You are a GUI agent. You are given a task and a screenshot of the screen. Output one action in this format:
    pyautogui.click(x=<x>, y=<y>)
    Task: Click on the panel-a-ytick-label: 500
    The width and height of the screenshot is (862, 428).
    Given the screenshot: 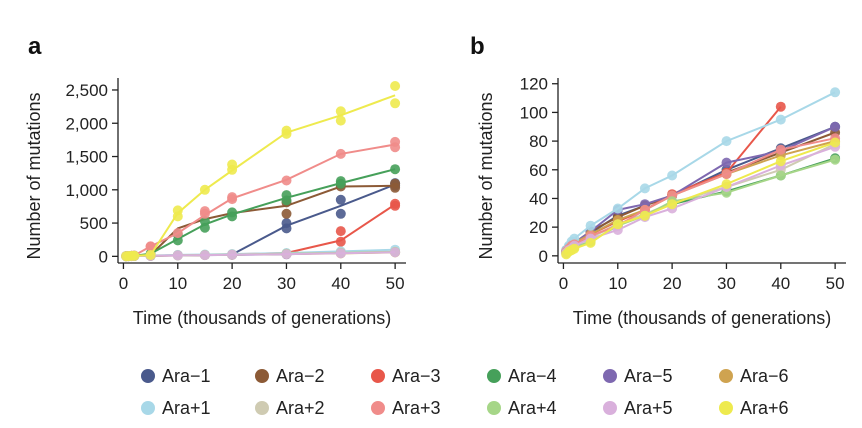 What is the action you would take?
    pyautogui.click(x=94, y=223)
    